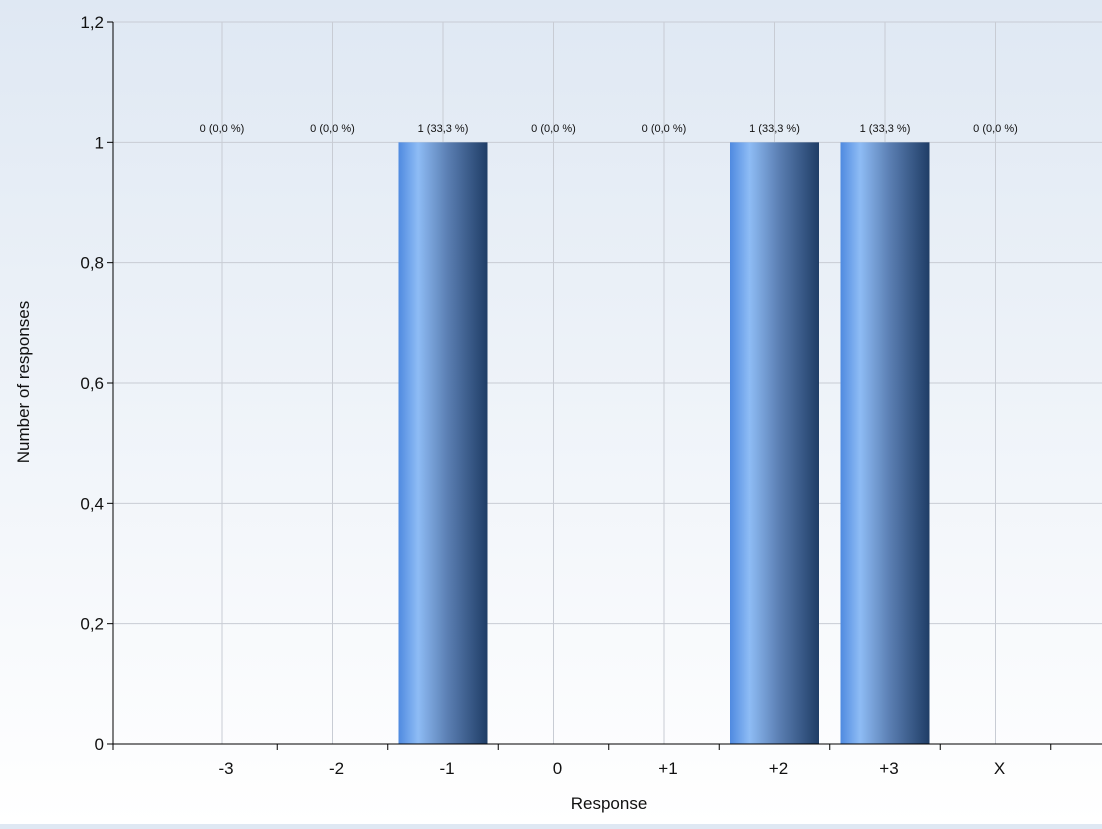 This screenshot has height=829, width=1102. Describe the element at coordinates (92, 624) in the screenshot. I see `y-tick-label: 0,2` at that location.